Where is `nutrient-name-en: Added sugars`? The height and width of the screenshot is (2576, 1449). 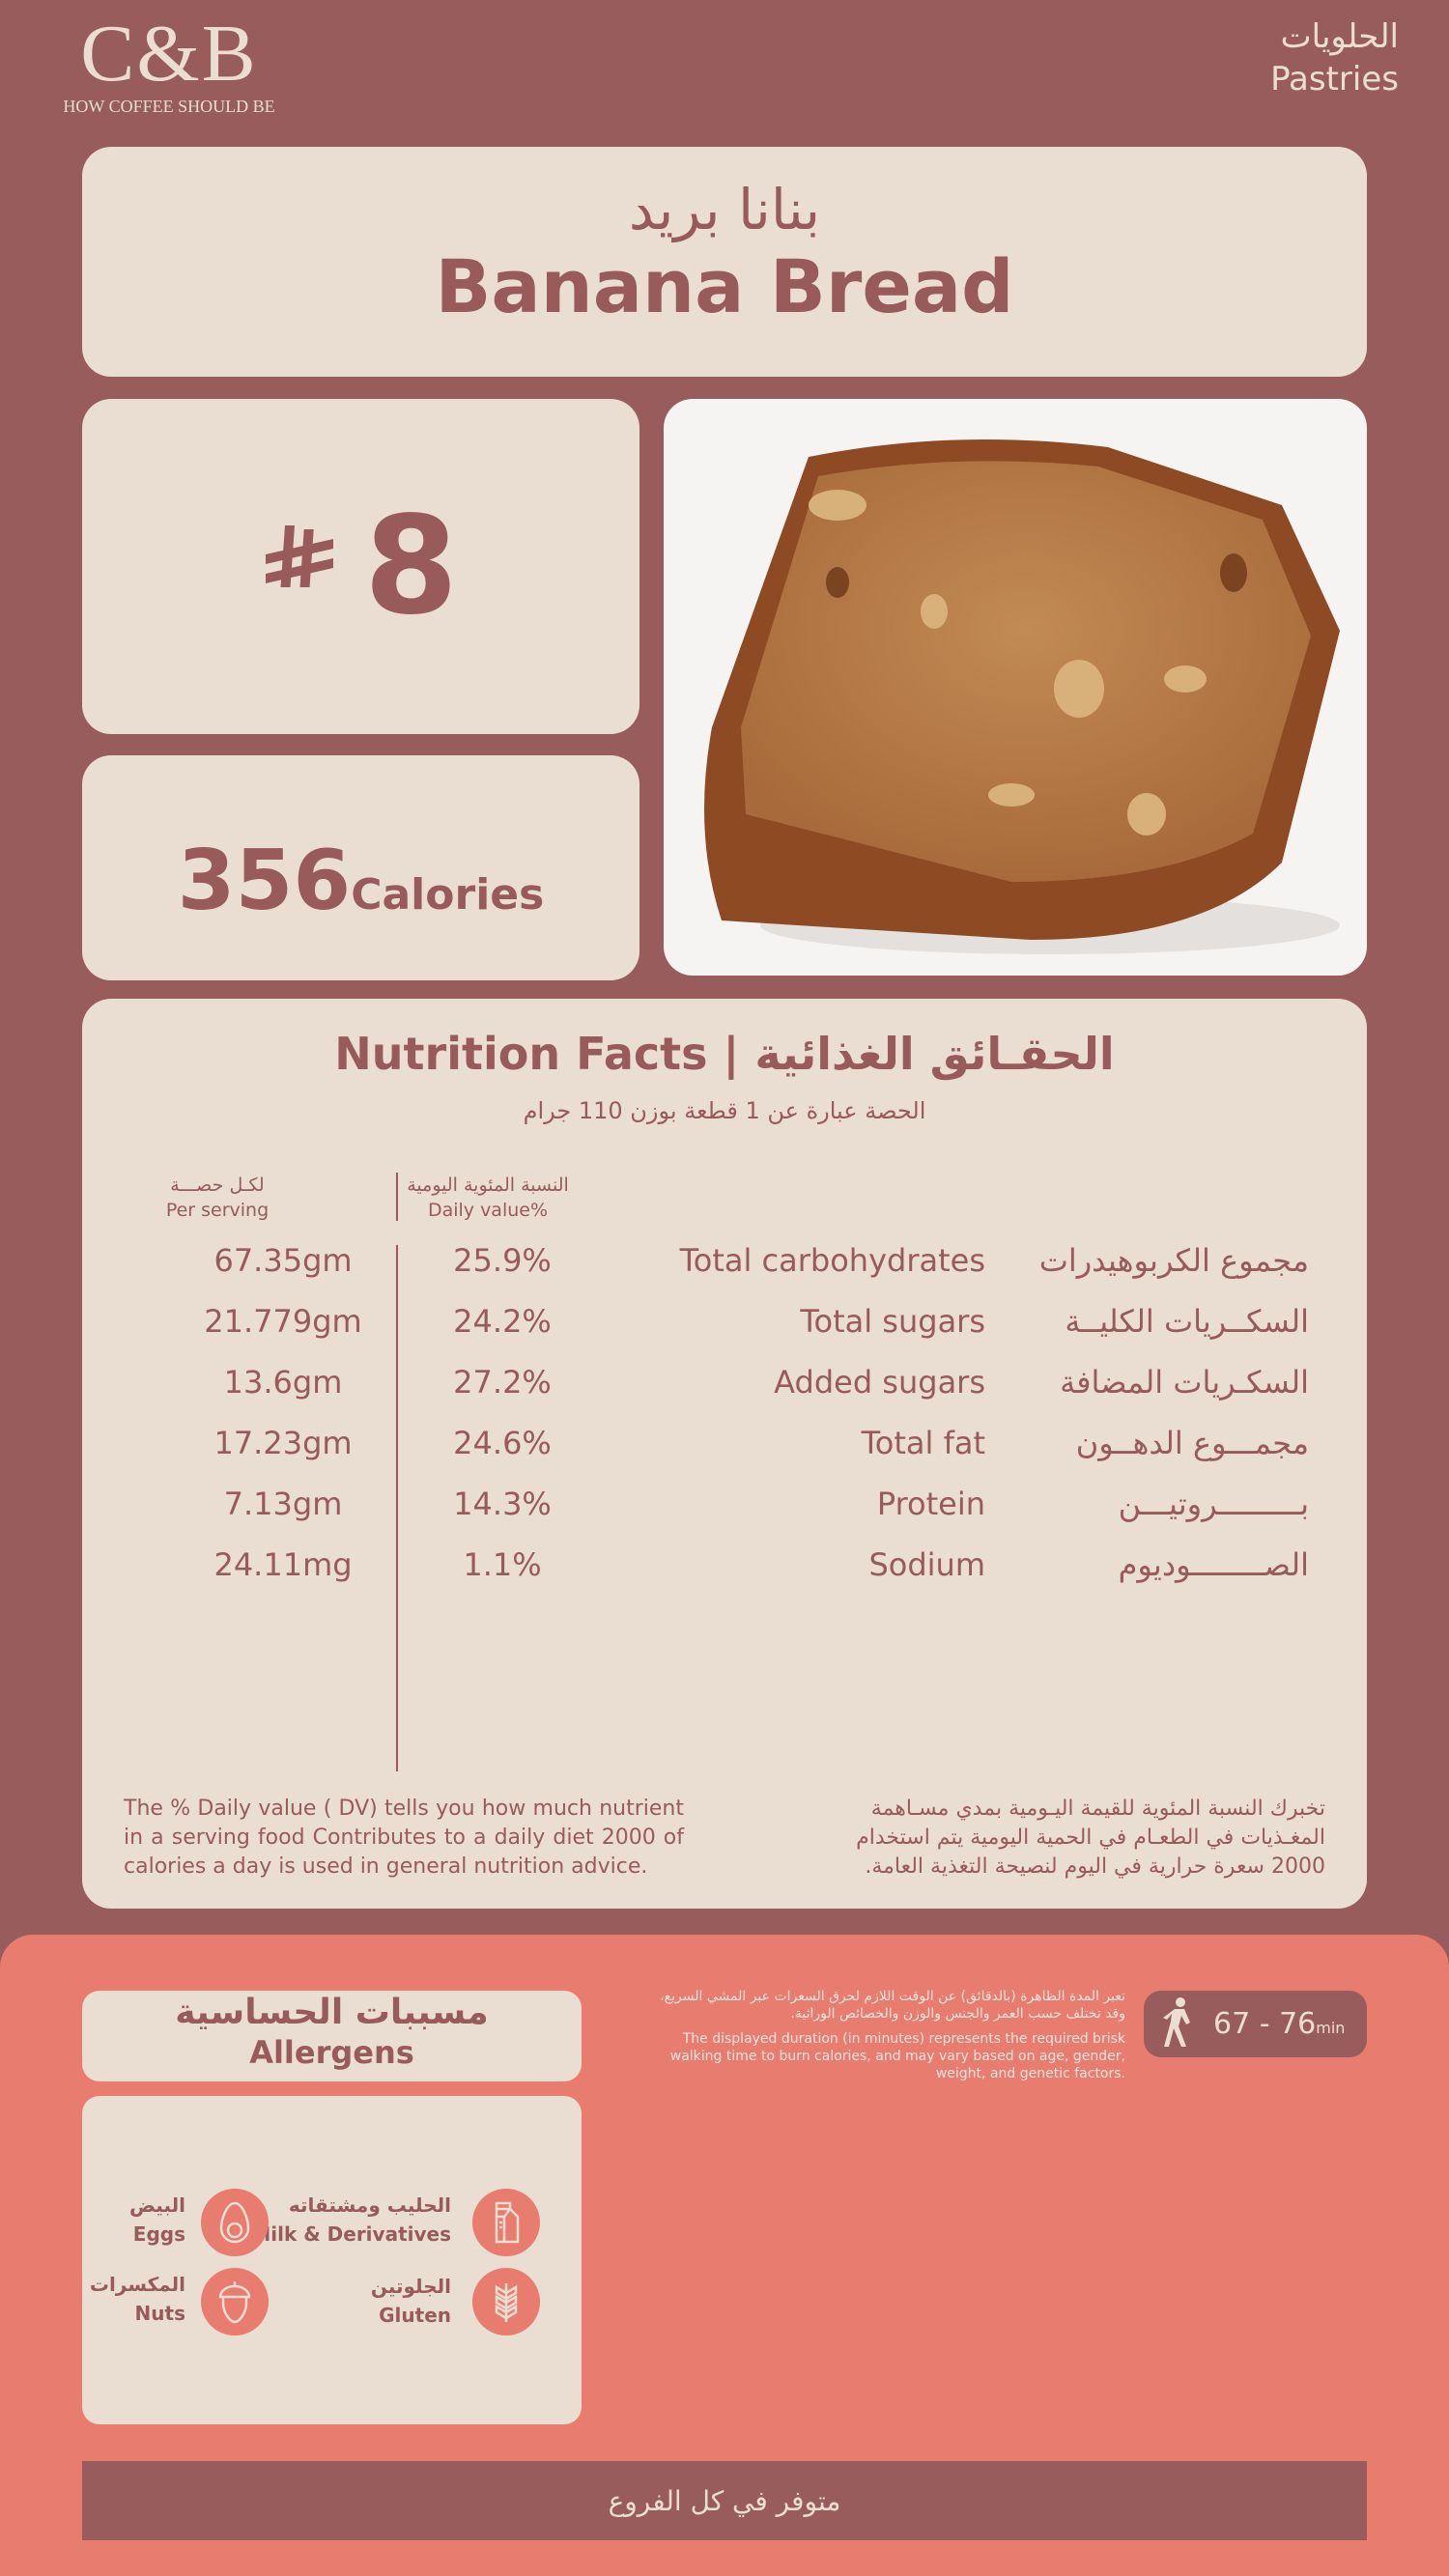 nutrient-name-en: Added sugars is located at coordinates (879, 1382).